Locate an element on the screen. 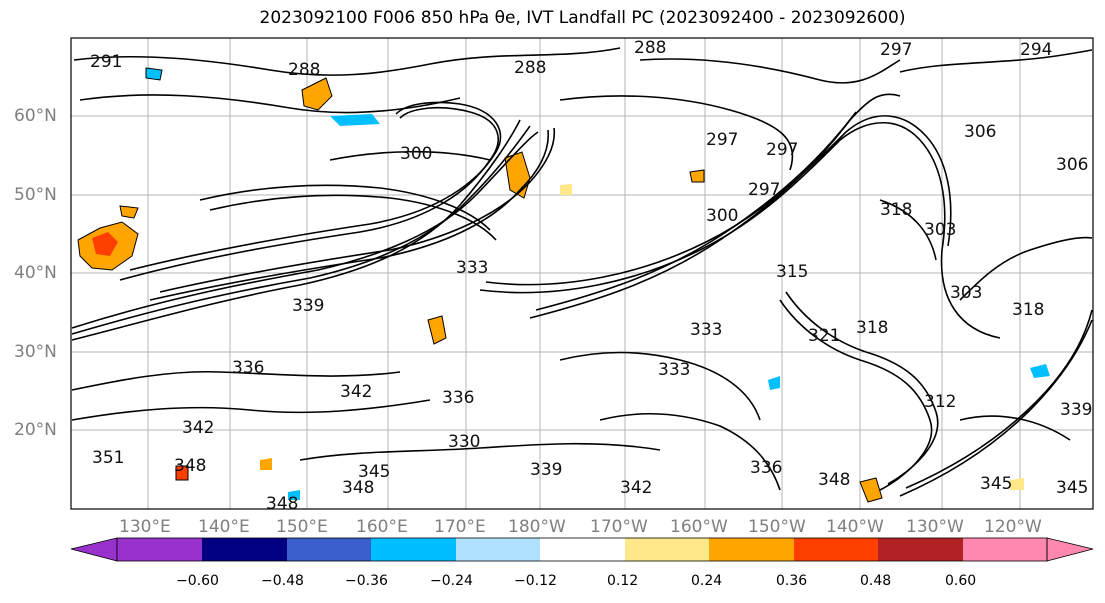  lat-label: 30°N is located at coordinates (35, 352).